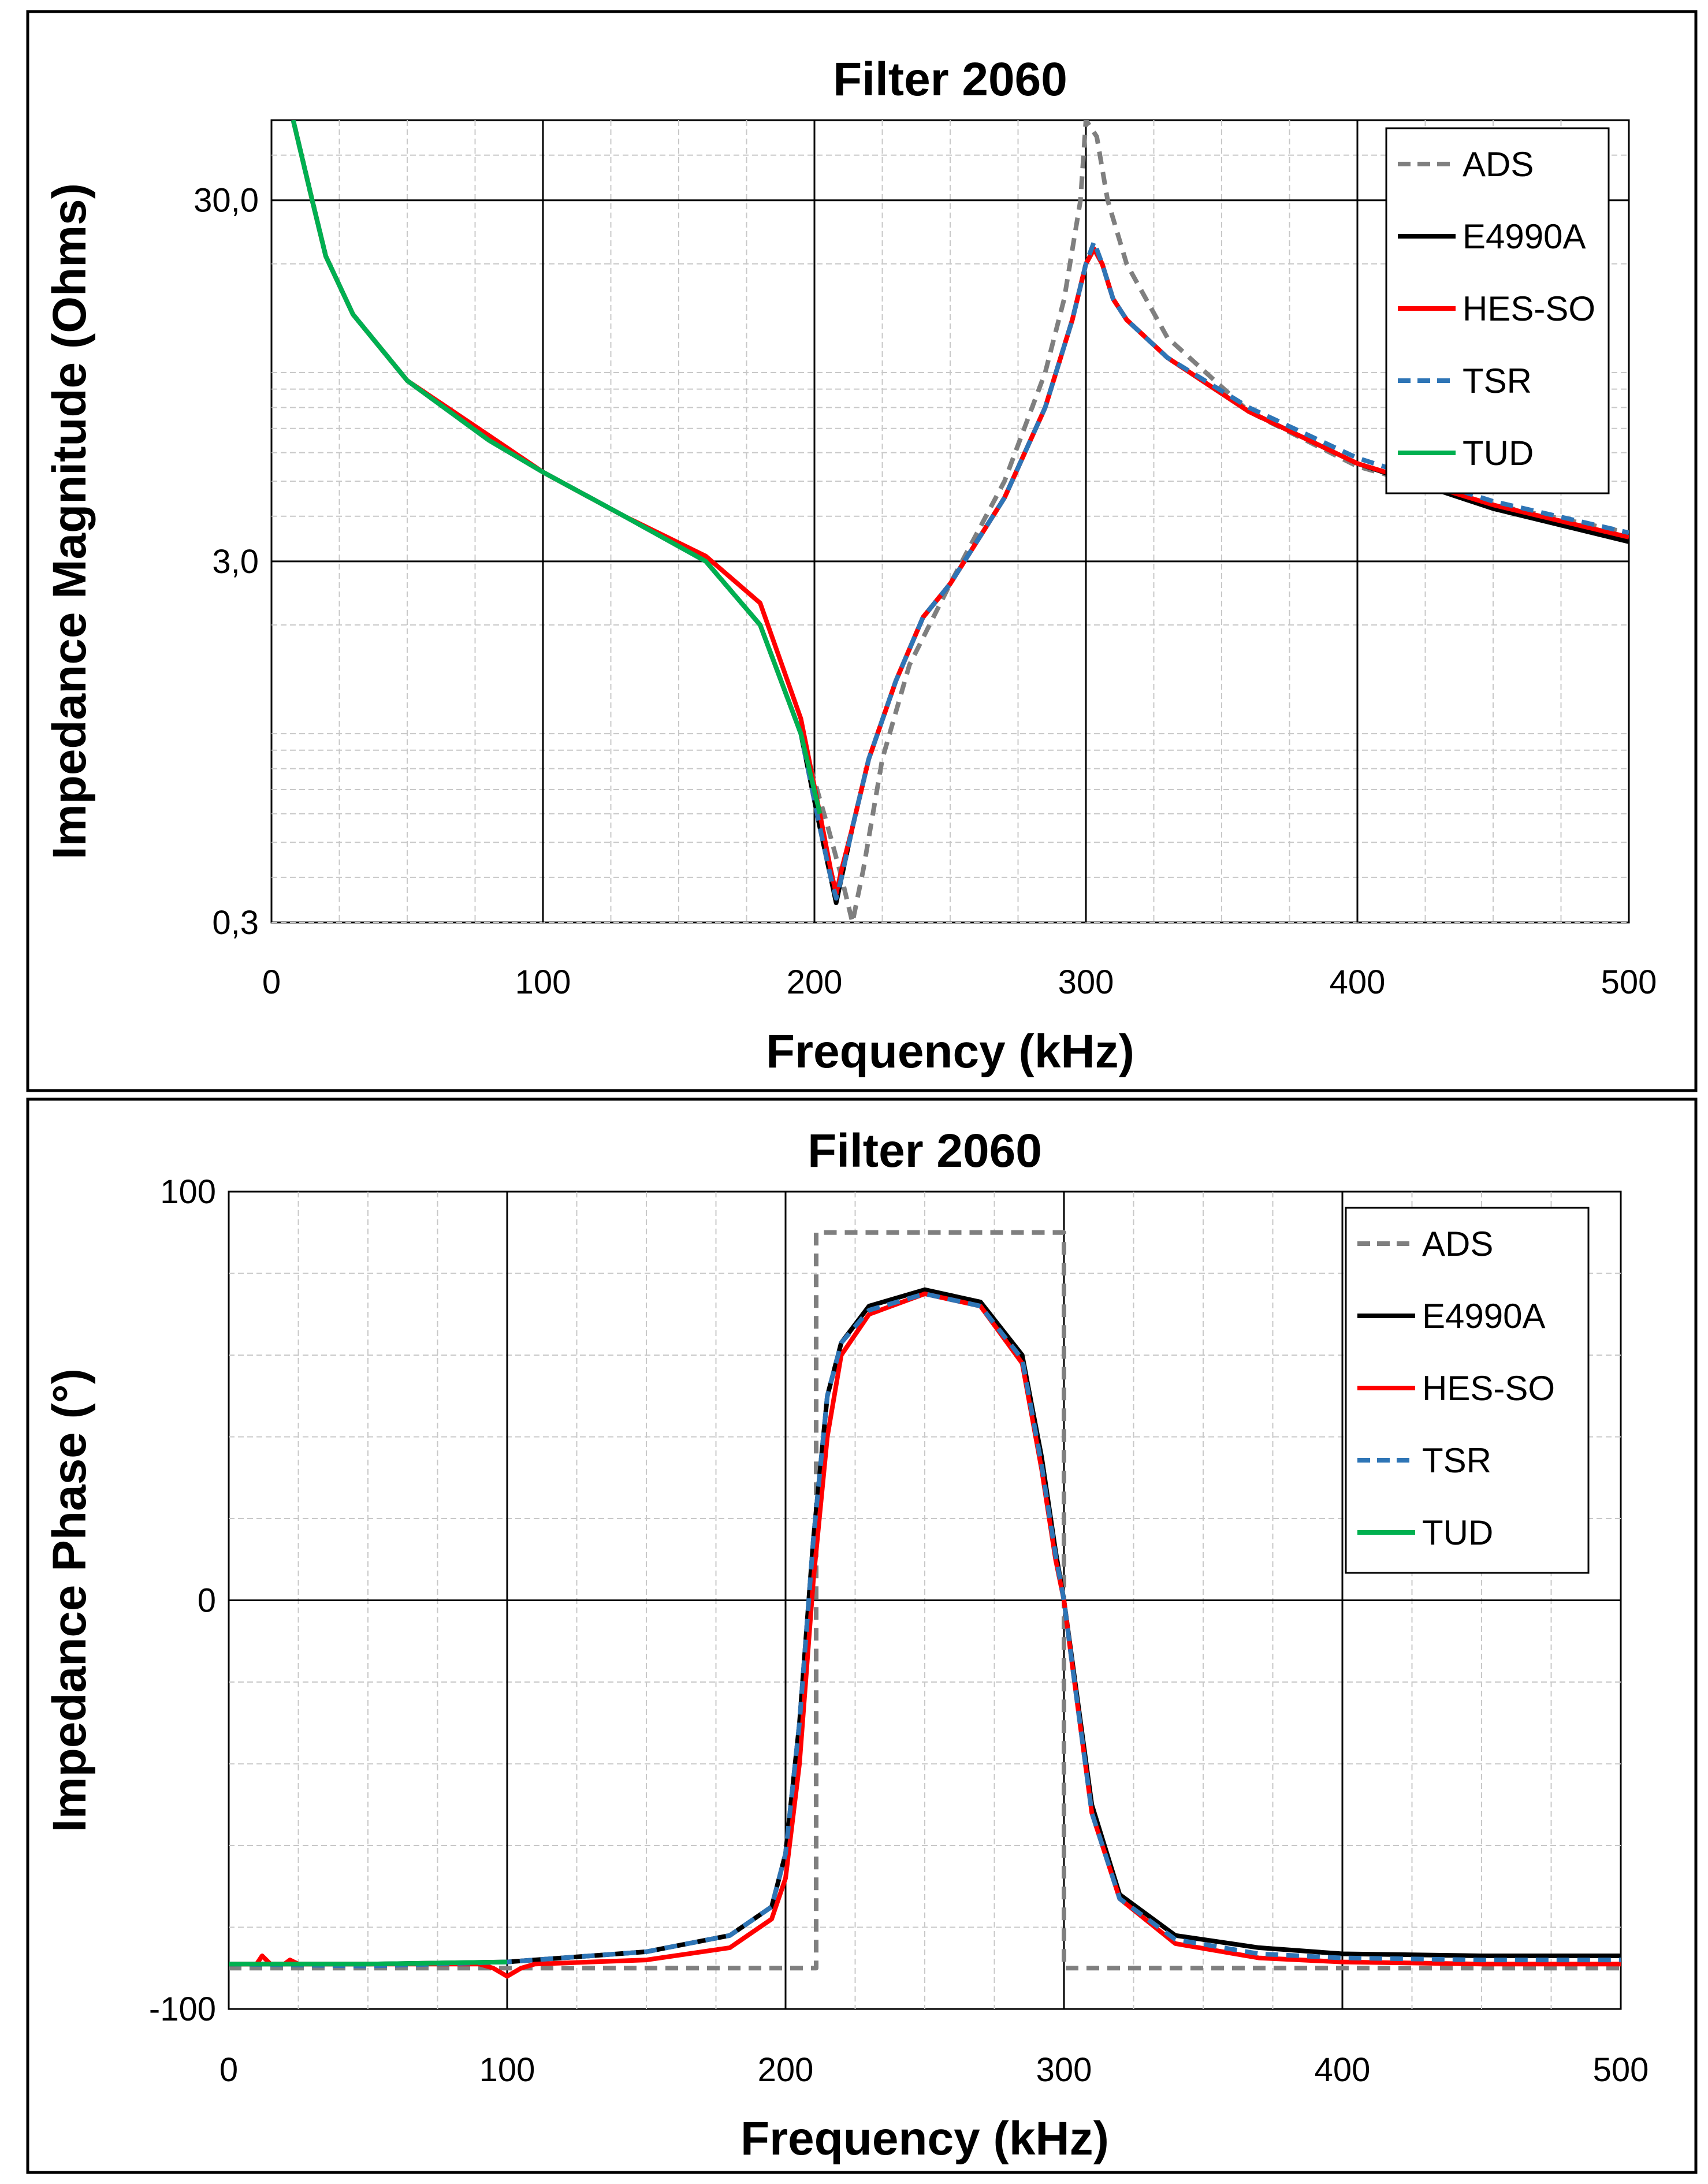 The height and width of the screenshot is (2184, 1708). What do you see at coordinates (235, 562) in the screenshot?
I see `y-tick-label: 3,0` at bounding box center [235, 562].